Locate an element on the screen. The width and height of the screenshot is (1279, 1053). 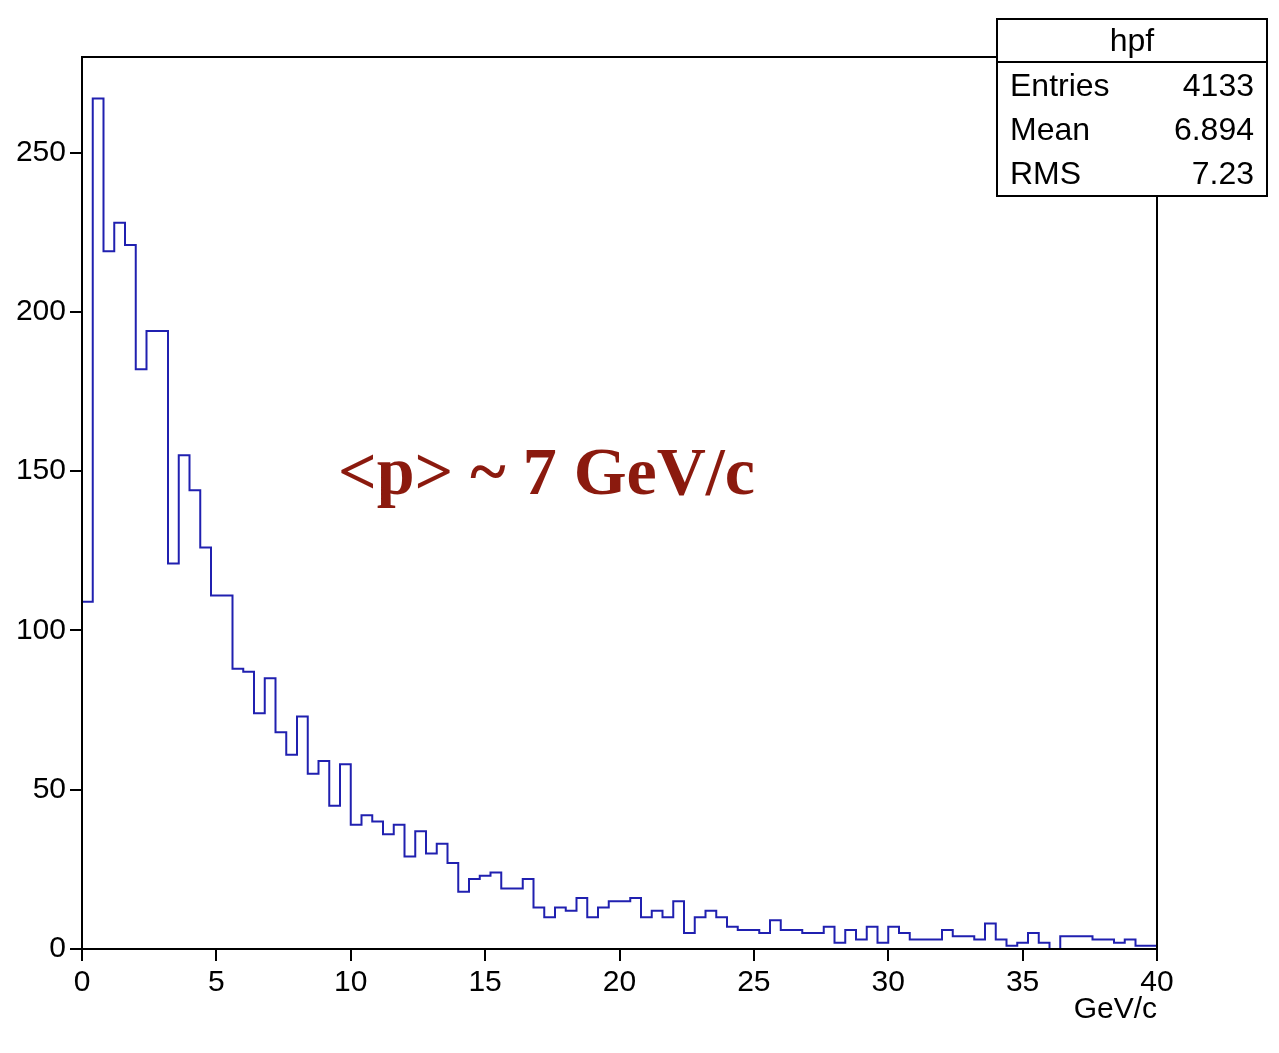
y-tick-label: 50 is located at coordinates (49, 787).